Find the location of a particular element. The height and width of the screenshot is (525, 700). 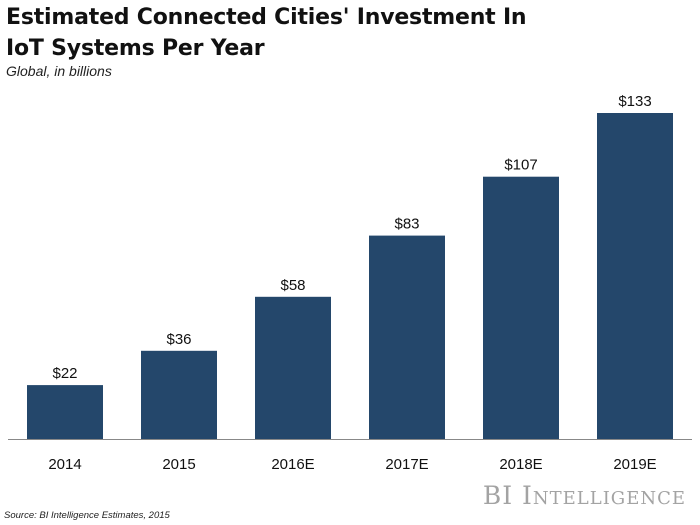

source-note: Source: BI Intelligence Estimates, 2015 is located at coordinates (87, 515).